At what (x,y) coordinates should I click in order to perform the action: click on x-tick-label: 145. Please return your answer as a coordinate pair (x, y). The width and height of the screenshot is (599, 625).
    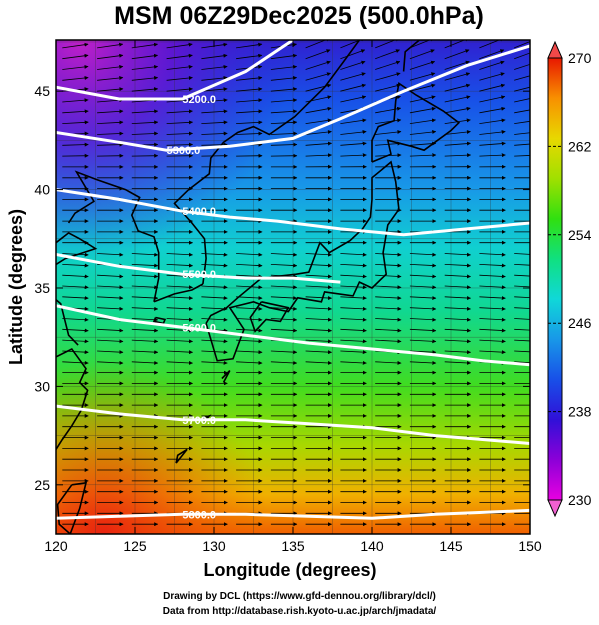
    Looking at the image, I should click on (451, 546).